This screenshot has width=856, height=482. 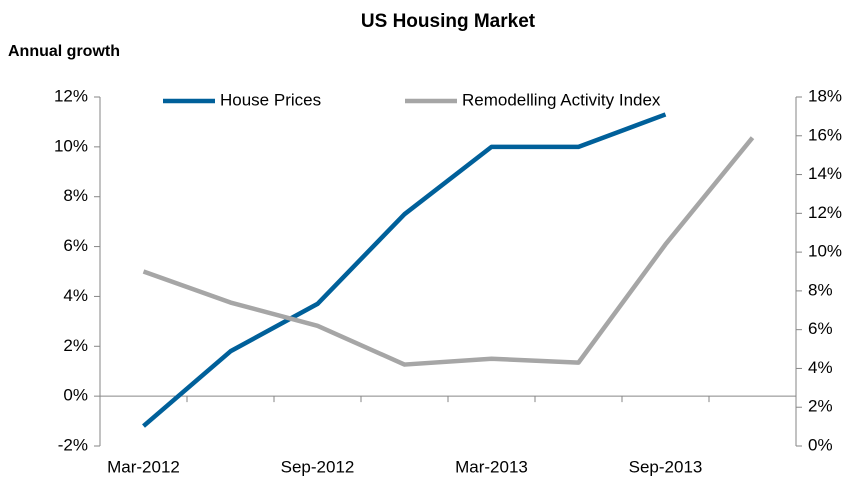 I want to click on y-tick-label: 12%, so click(x=71, y=95).